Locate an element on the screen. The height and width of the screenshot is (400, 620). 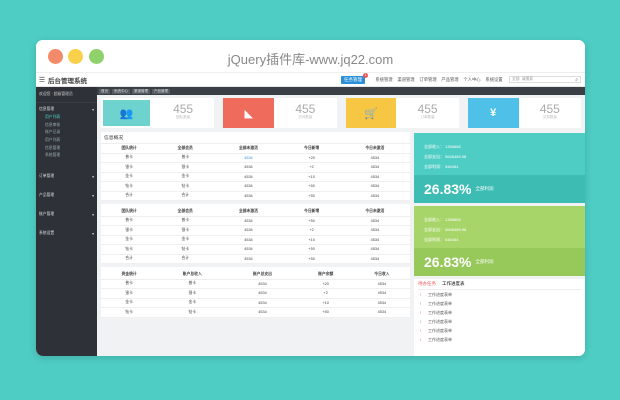
nav-item: 订单管理 is located at coordinates (428, 79).